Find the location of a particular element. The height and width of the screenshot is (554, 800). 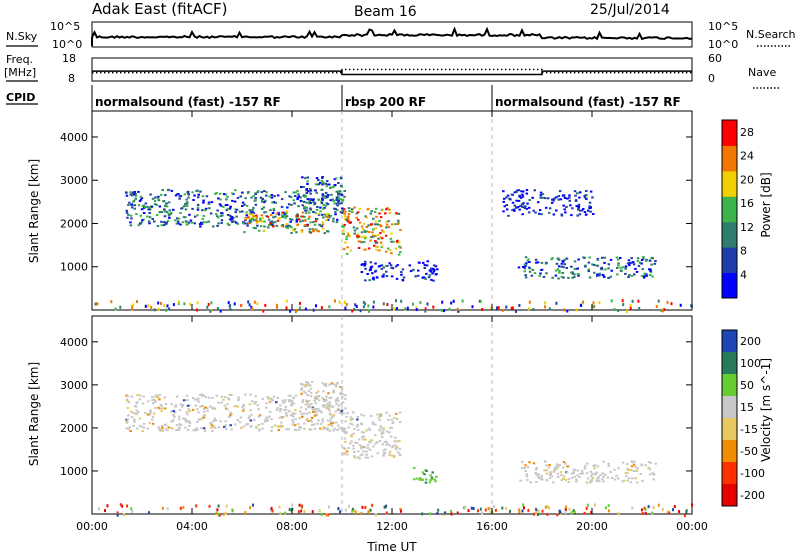

nave-label: Nave is located at coordinates (762, 72).